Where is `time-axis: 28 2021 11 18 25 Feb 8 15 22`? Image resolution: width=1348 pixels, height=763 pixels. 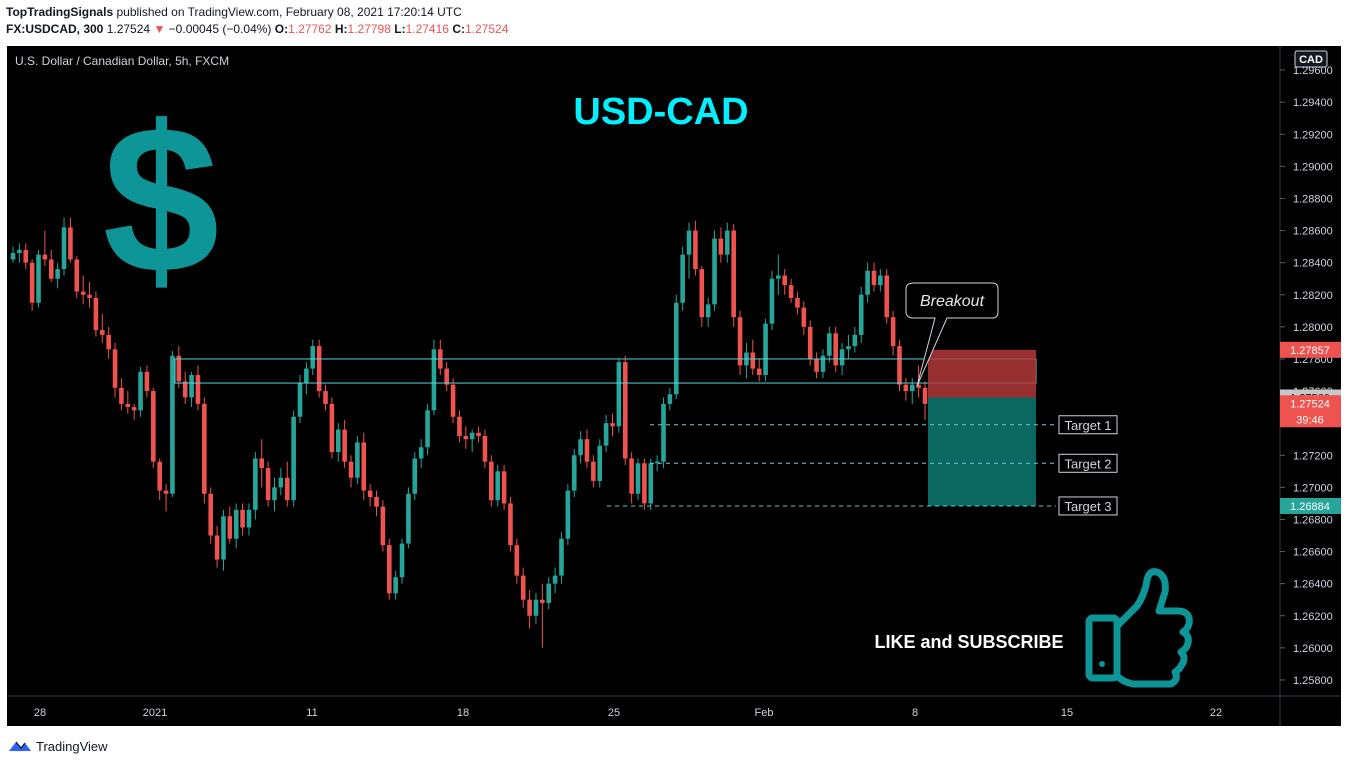
time-axis: 28 2021 11 18 25 Feb 8 15 22 is located at coordinates (628, 713).